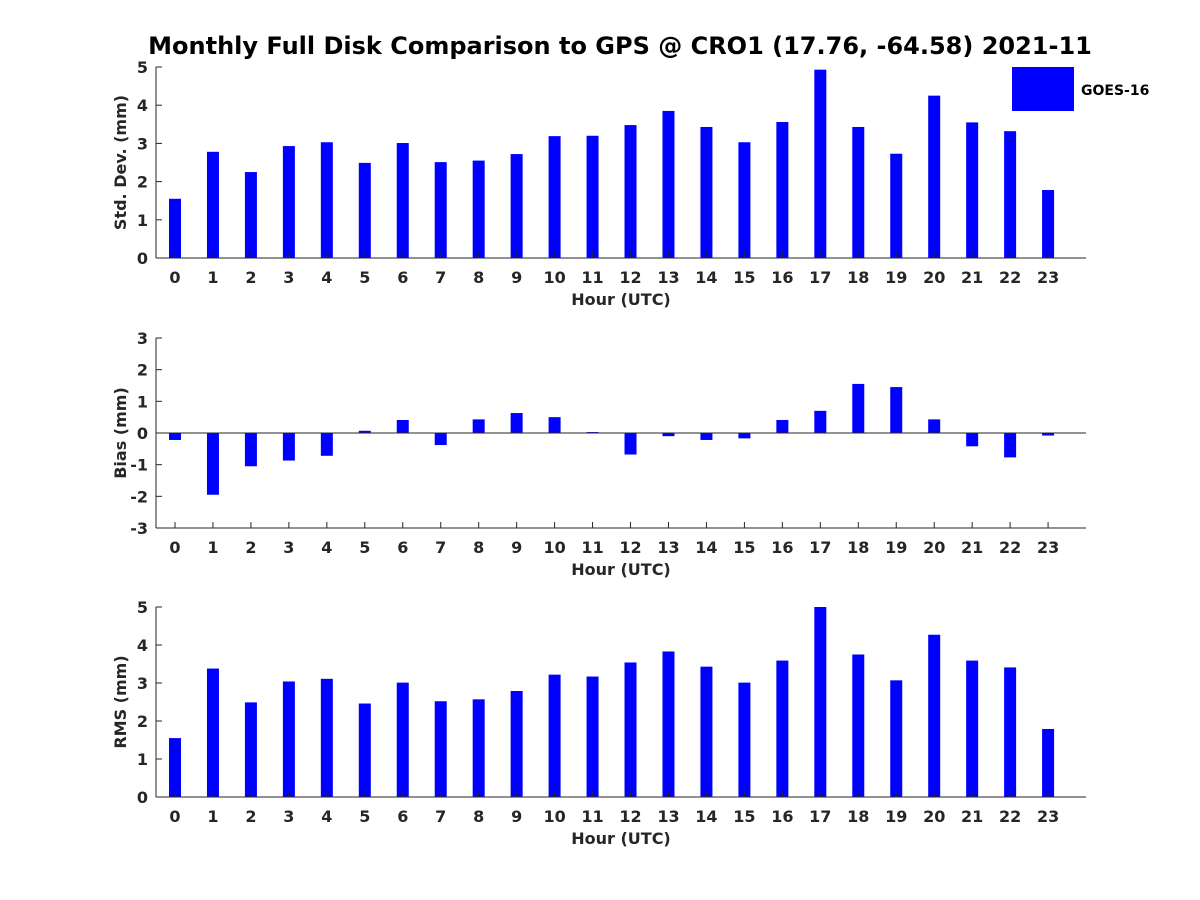 This screenshot has height=900, width=1200. What do you see at coordinates (142, 797) in the screenshot?
I see `y-tick-label: 0` at bounding box center [142, 797].